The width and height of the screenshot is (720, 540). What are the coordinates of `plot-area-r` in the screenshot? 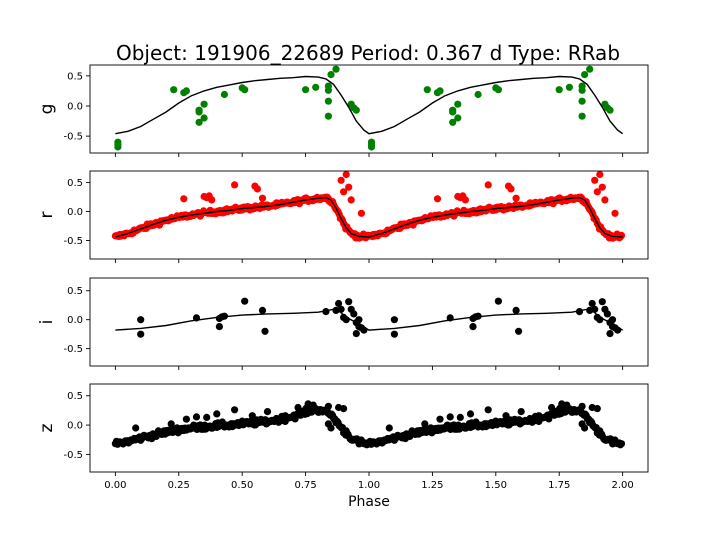 It's located at (368, 206).